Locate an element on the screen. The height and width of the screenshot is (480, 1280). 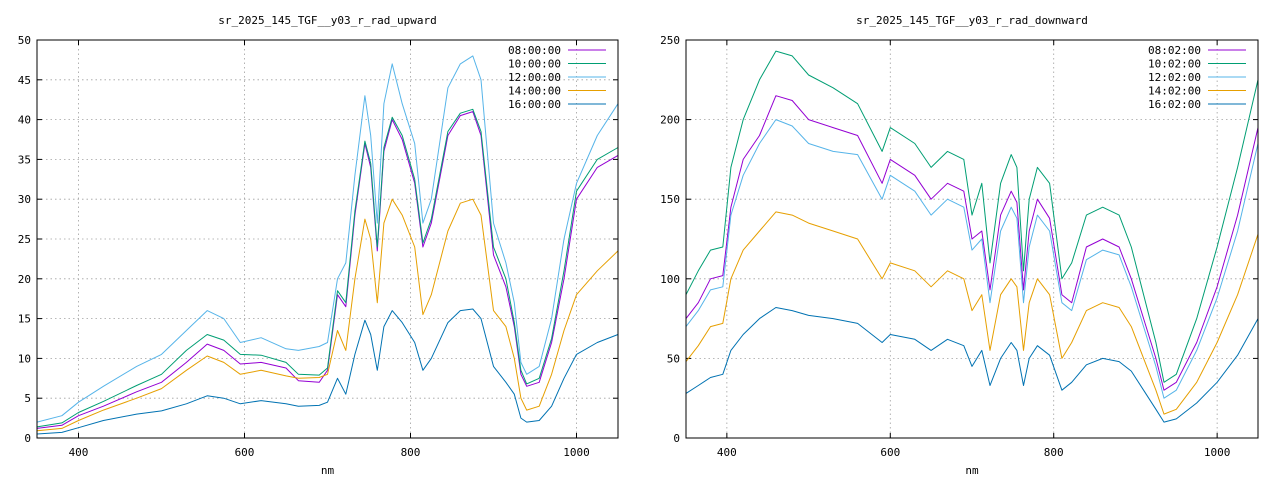
legend-label: 14:02:00 is located at coordinates (1174, 91).